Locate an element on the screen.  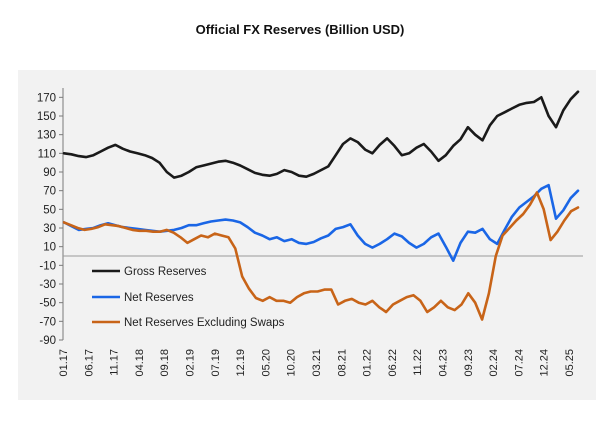
x-tick-label: 08.21 is located at coordinates (342, 363).